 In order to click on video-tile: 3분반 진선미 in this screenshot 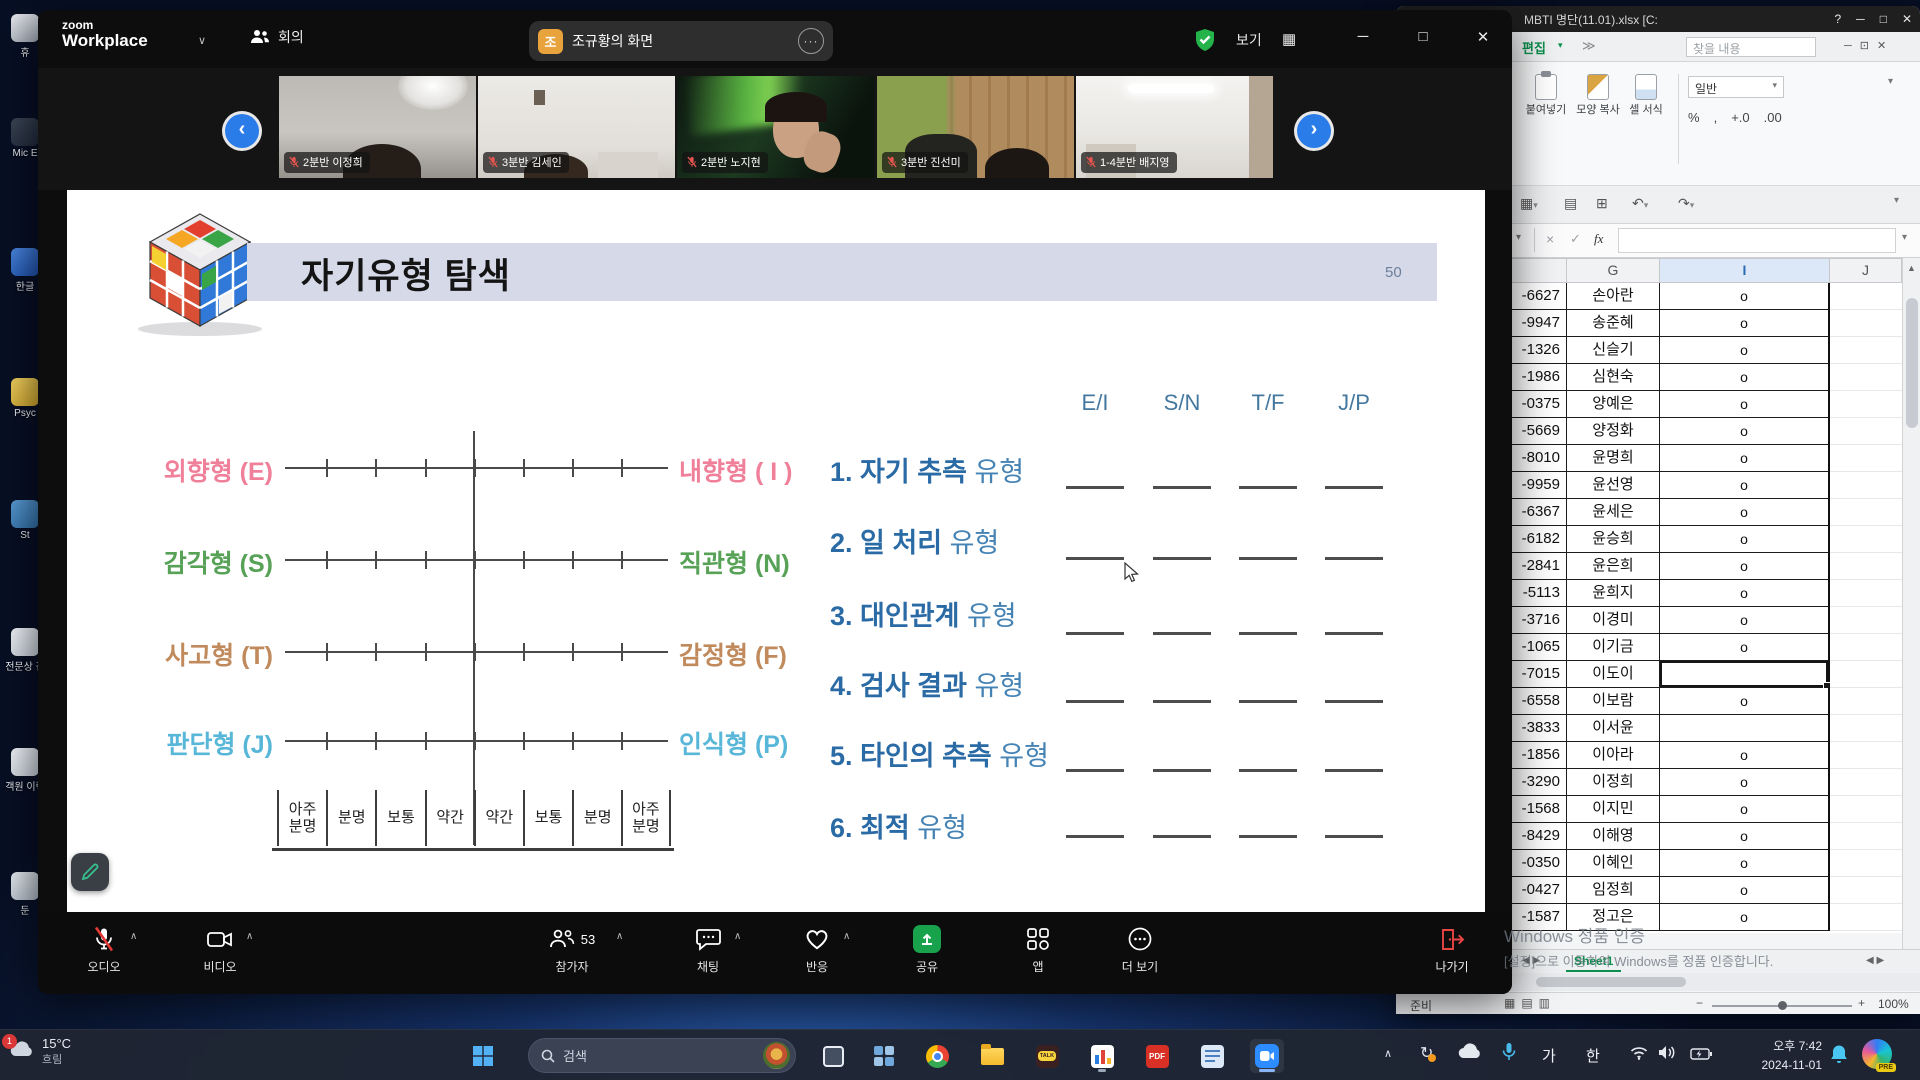, I will do `click(975, 127)`.